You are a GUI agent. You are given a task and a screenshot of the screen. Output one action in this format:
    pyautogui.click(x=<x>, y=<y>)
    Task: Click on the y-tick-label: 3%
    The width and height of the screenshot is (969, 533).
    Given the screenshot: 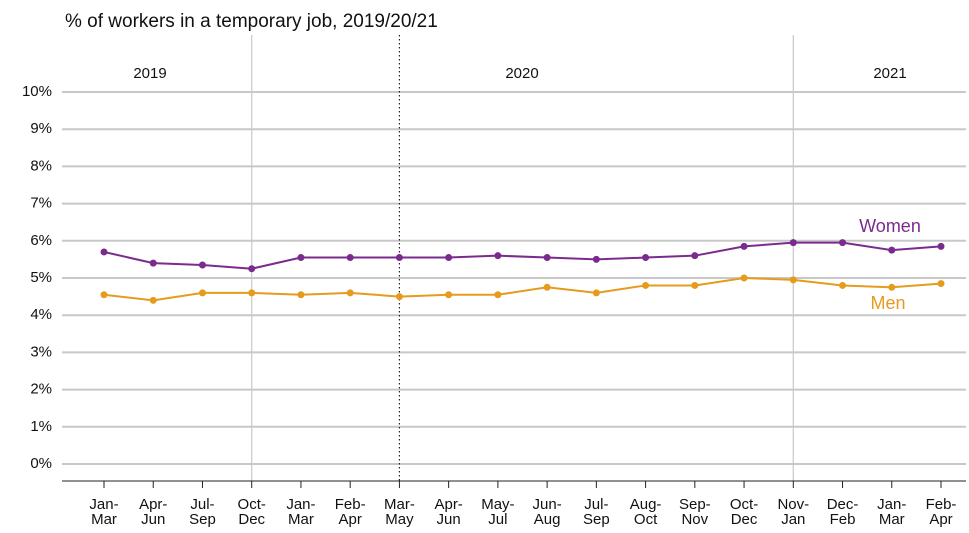 What is the action you would take?
    pyautogui.click(x=41, y=351)
    